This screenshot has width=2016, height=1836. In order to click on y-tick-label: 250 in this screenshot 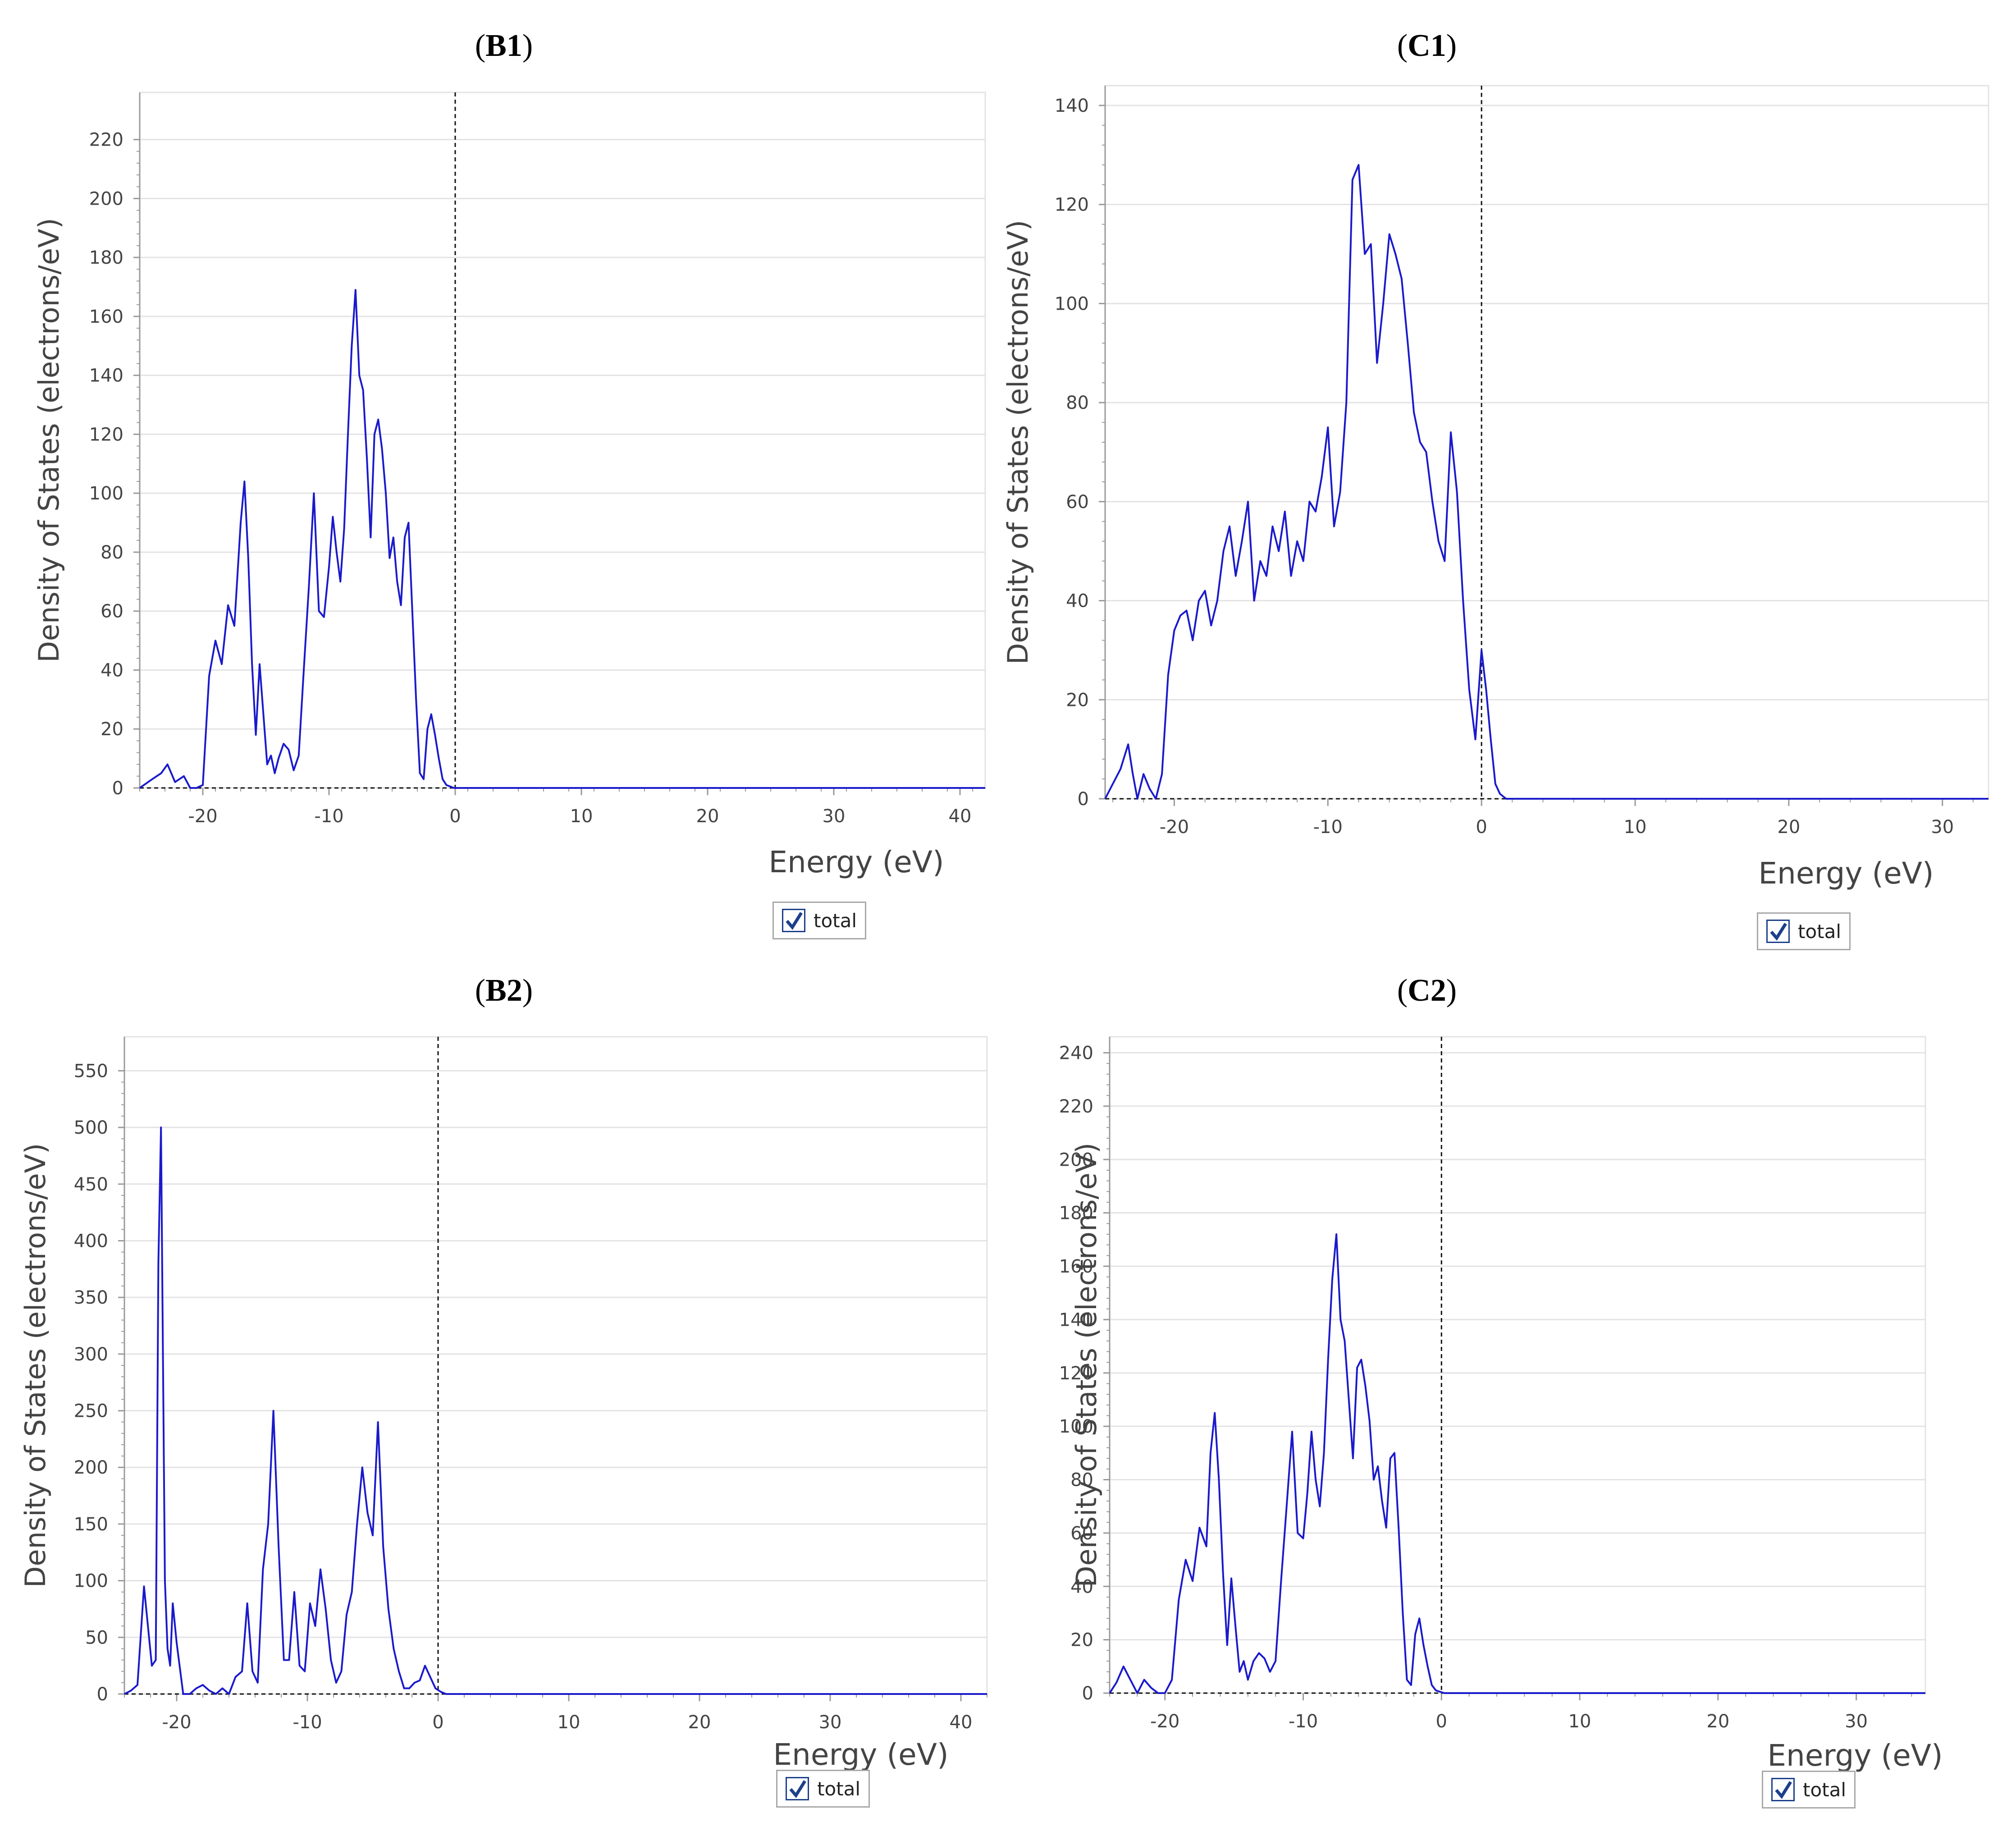, I will do `click(91, 1411)`.